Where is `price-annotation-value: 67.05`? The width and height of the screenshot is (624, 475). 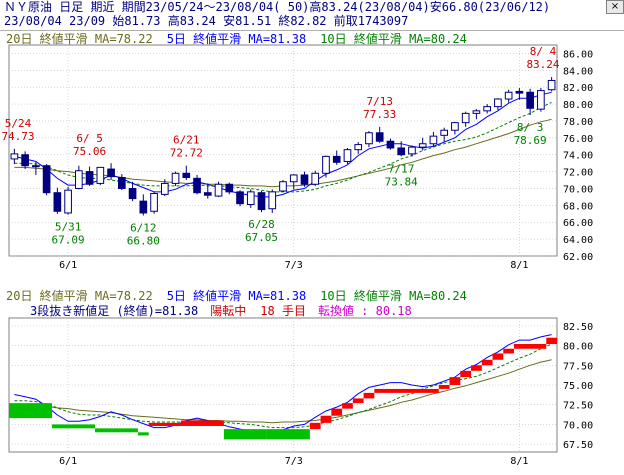 price-annotation-value: 67.05 is located at coordinates (261, 237).